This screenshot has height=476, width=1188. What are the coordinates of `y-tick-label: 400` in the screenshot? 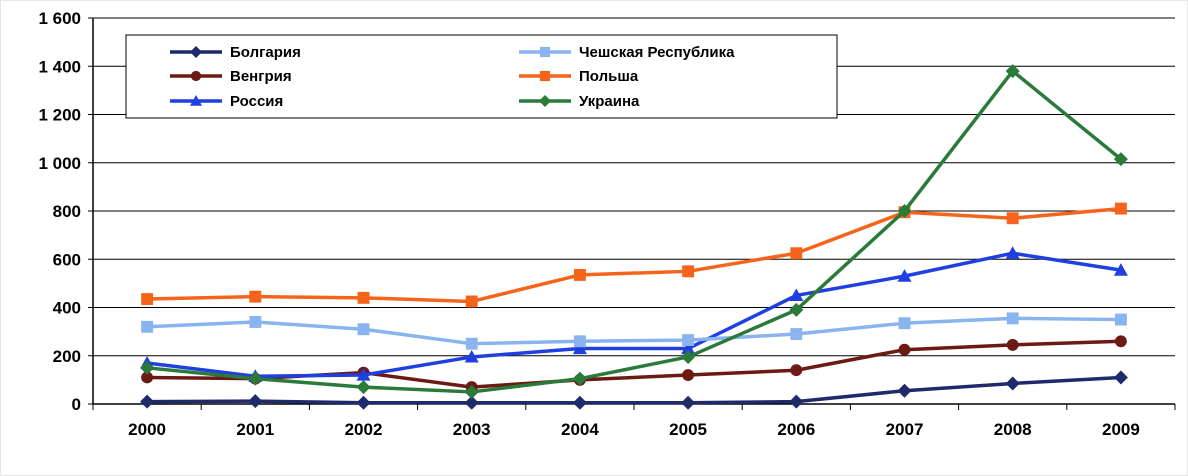 It's located at (67, 308).